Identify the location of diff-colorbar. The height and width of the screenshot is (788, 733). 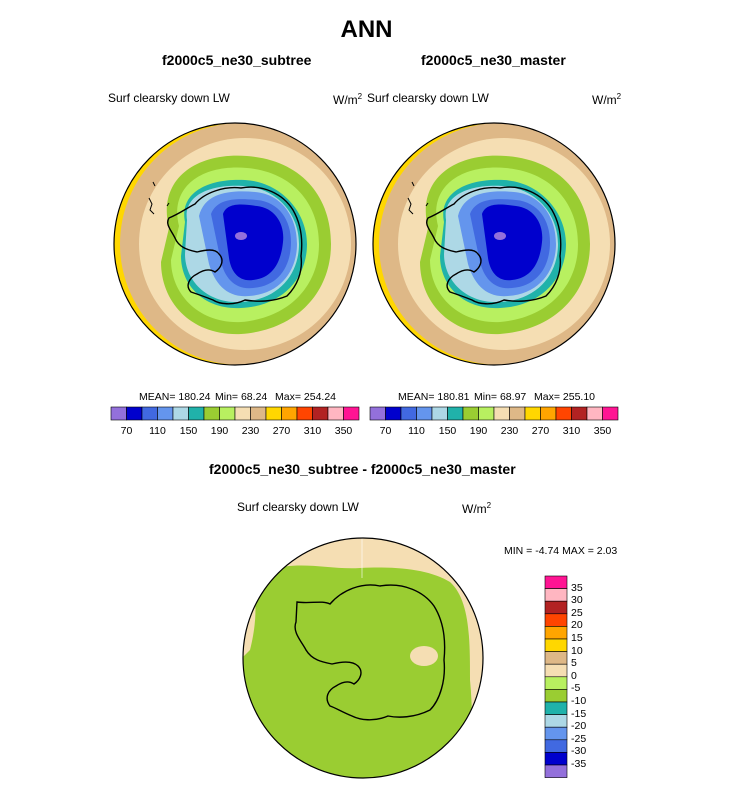
(556, 676).